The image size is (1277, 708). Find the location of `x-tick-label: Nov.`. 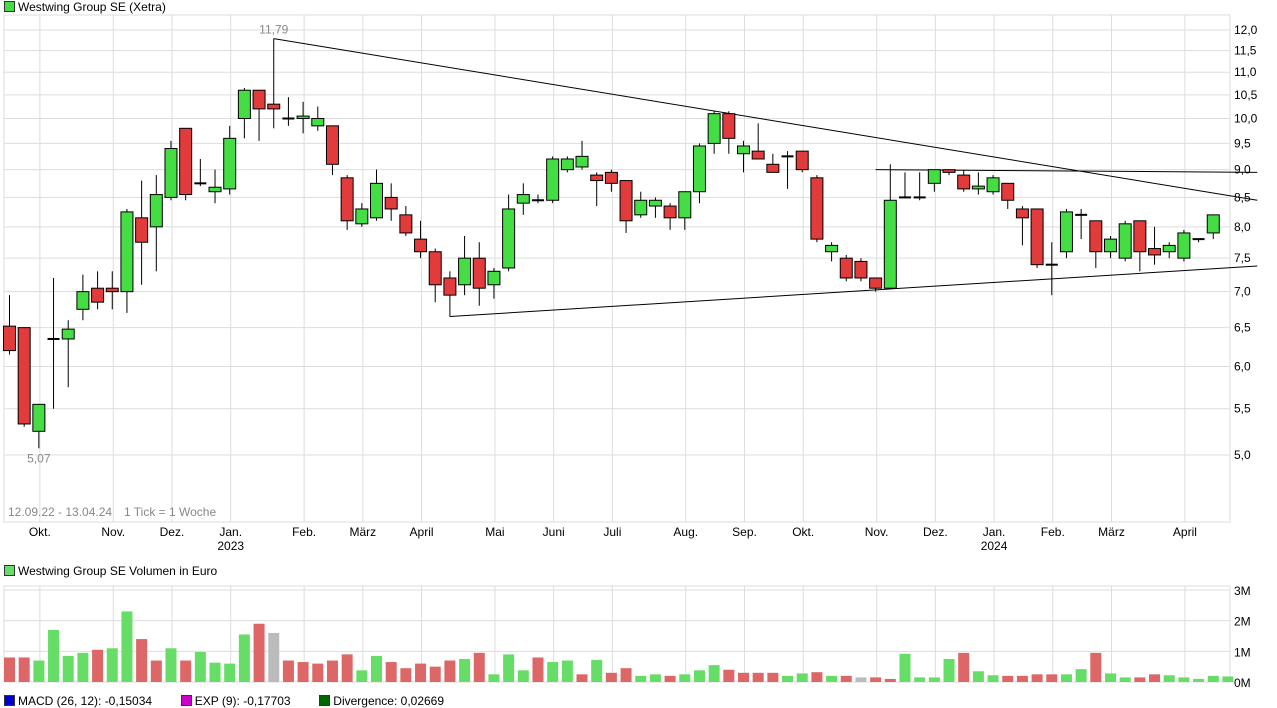

x-tick-label: Nov. is located at coordinates (113, 532).